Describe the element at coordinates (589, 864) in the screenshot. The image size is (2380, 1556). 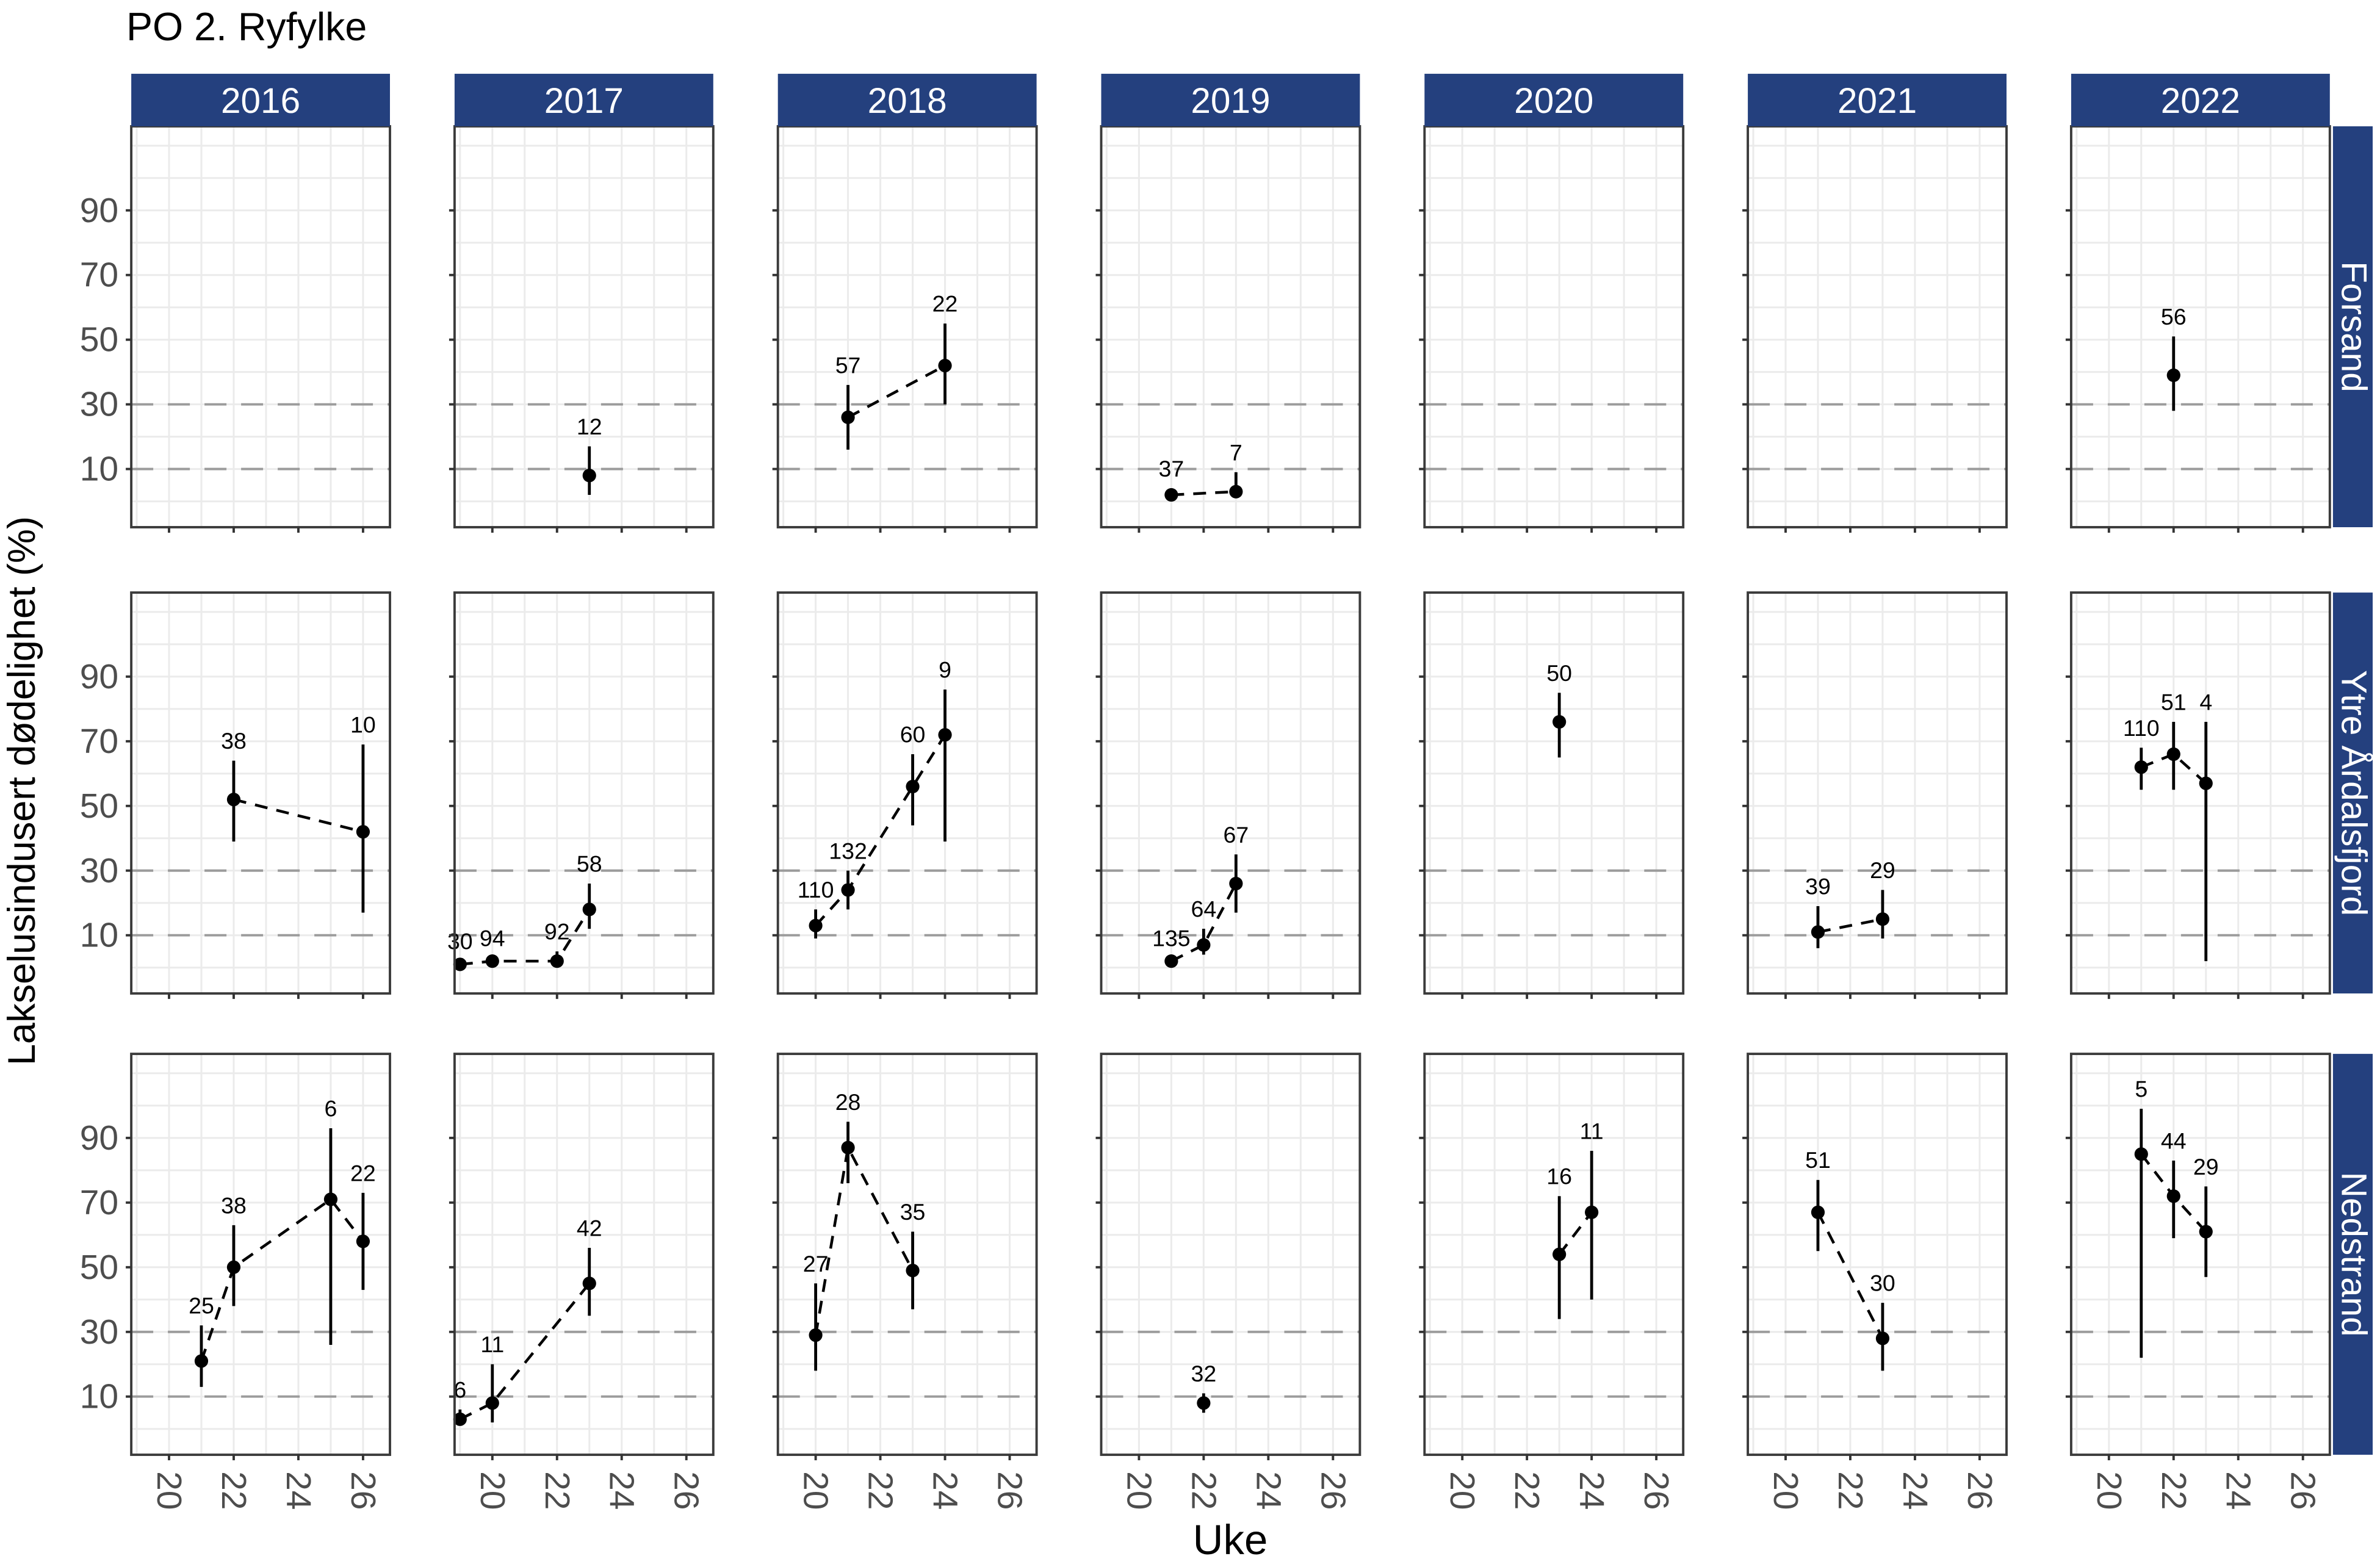
I see `point-count-label: 58` at that location.